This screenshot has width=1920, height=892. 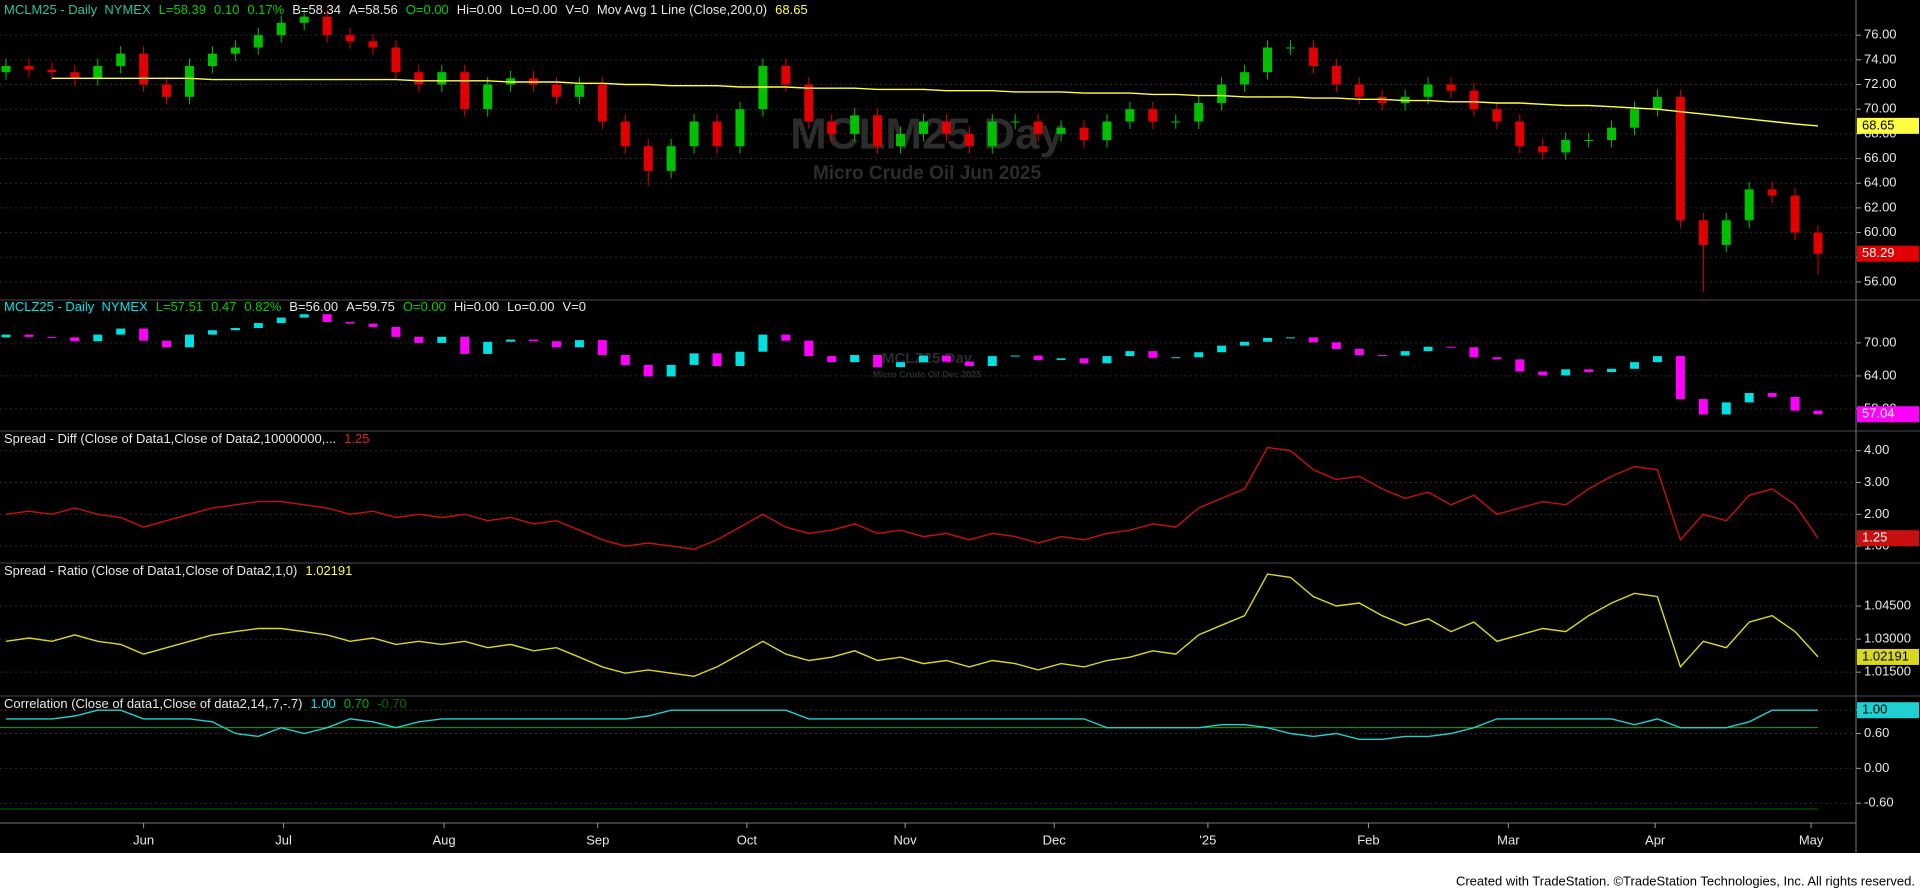 I want to click on x-tick-label: '25, so click(x=1207, y=839).